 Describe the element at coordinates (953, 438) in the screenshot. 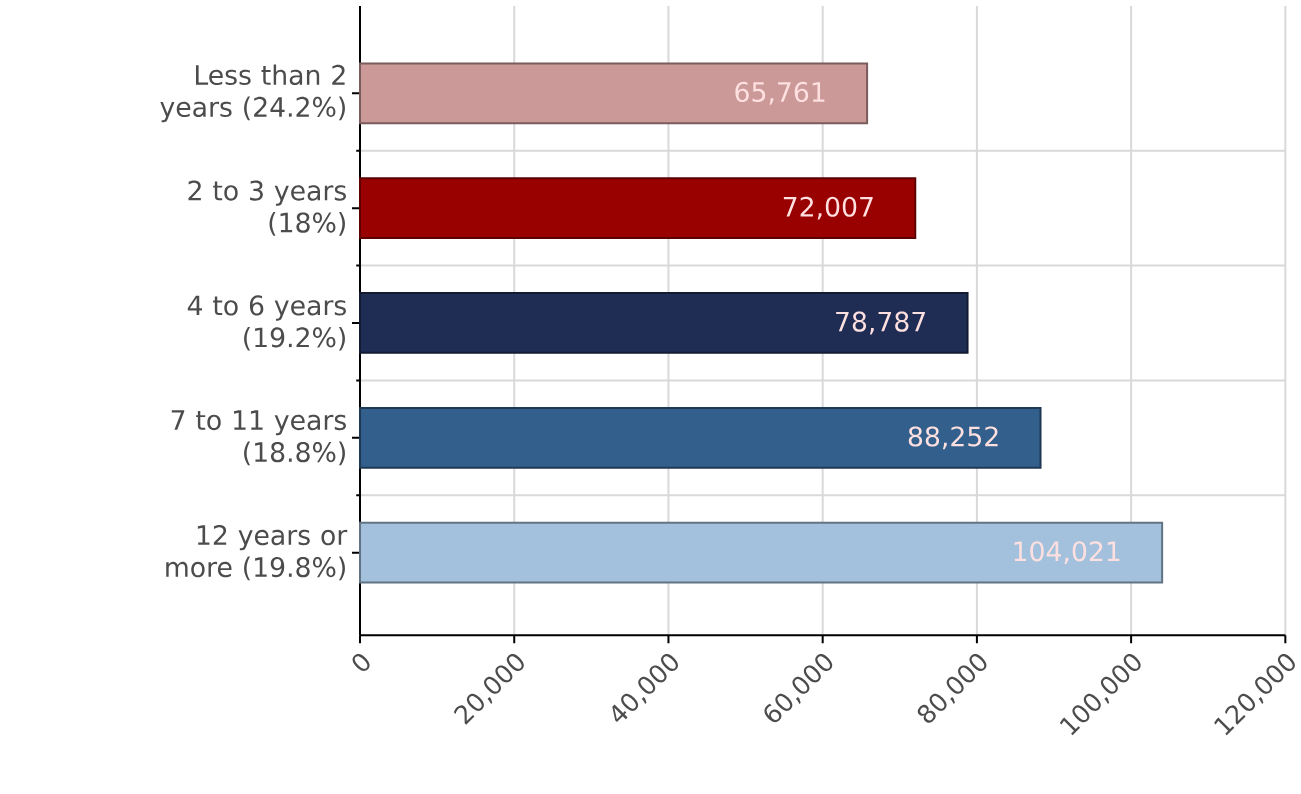

I see `data-label: 88,252` at that location.